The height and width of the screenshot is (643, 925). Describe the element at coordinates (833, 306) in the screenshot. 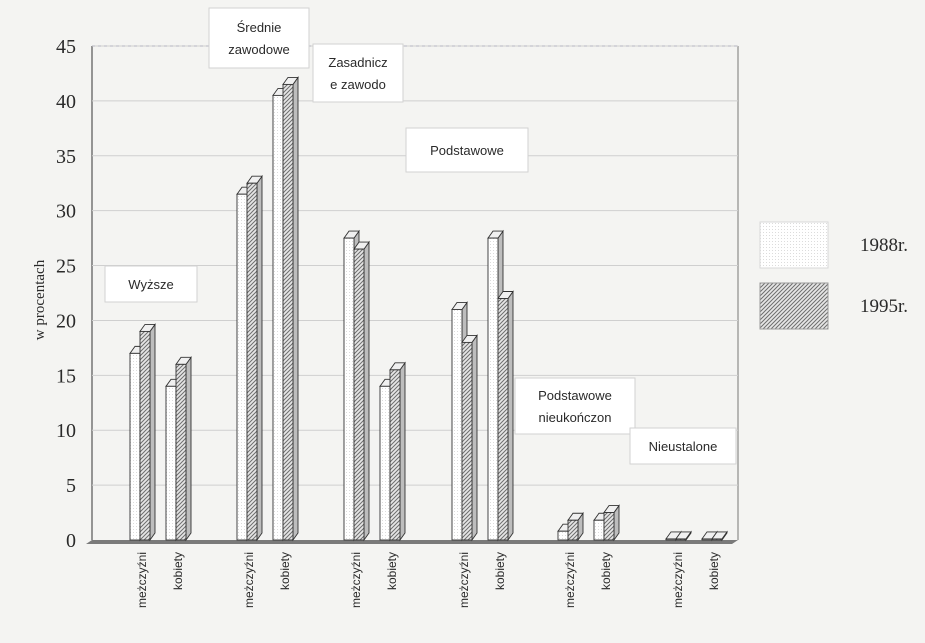

I see `legend-item: 1995r.` at that location.